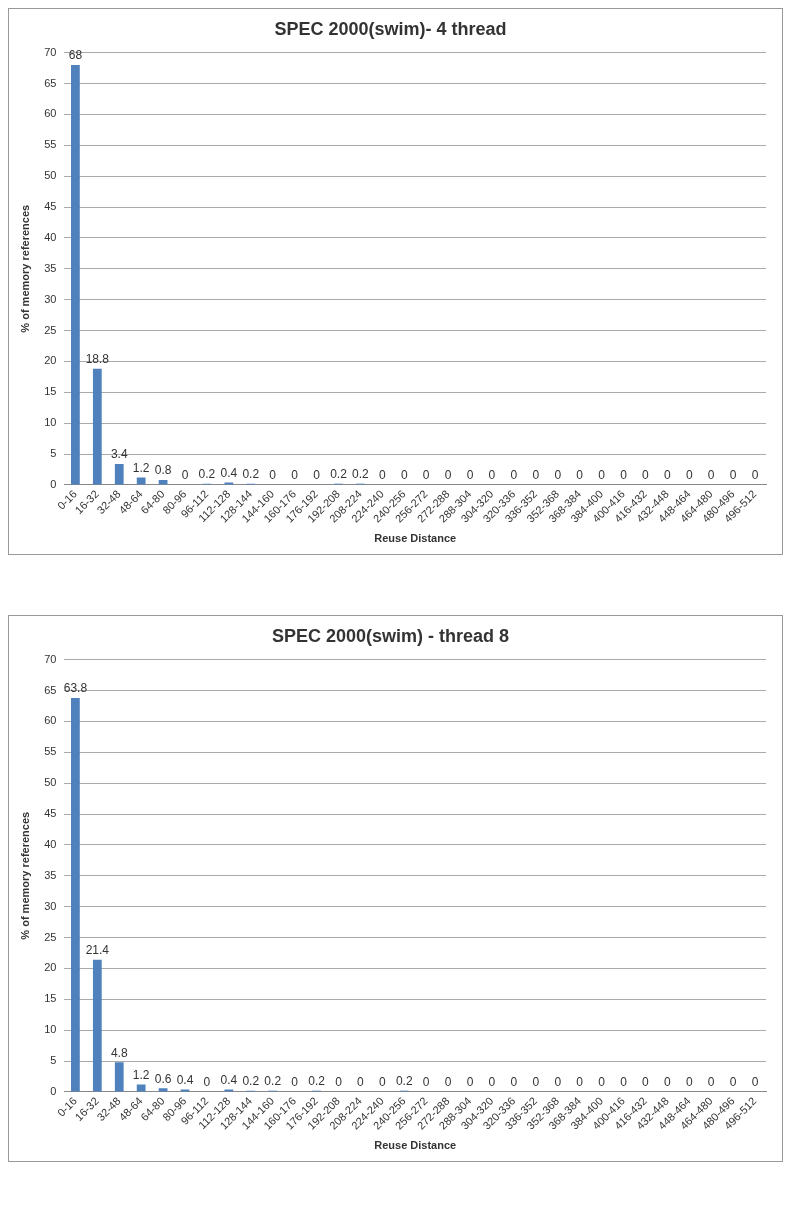 The height and width of the screenshot is (1209, 791). I want to click on y-tick-label: 25, so click(50, 936).